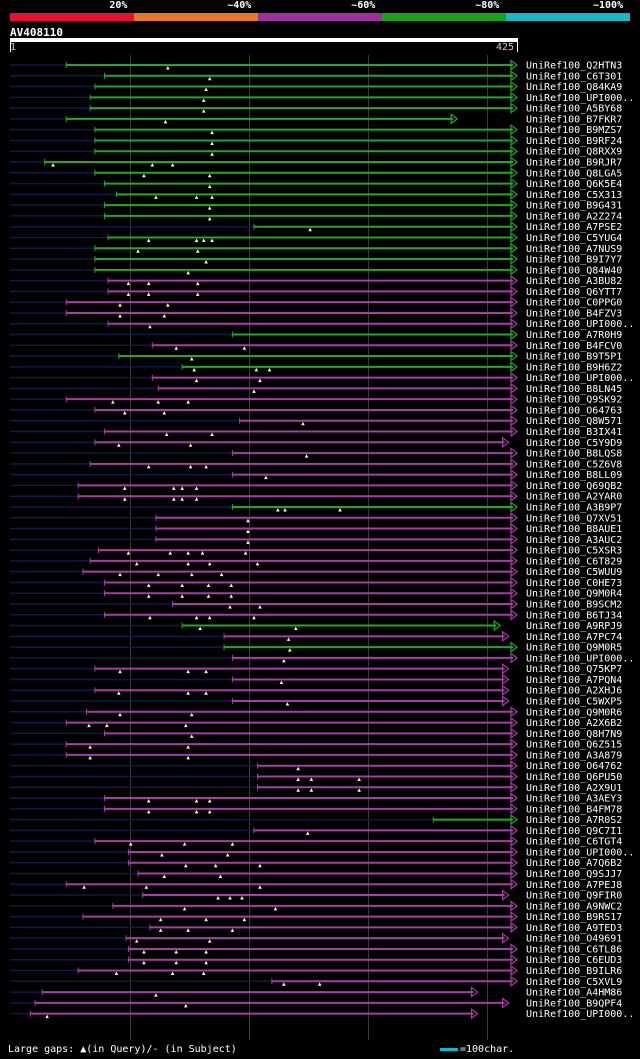 The image size is (640, 1059). I want to click on hit-label: UniRef100_C6EUD3, so click(574, 960).